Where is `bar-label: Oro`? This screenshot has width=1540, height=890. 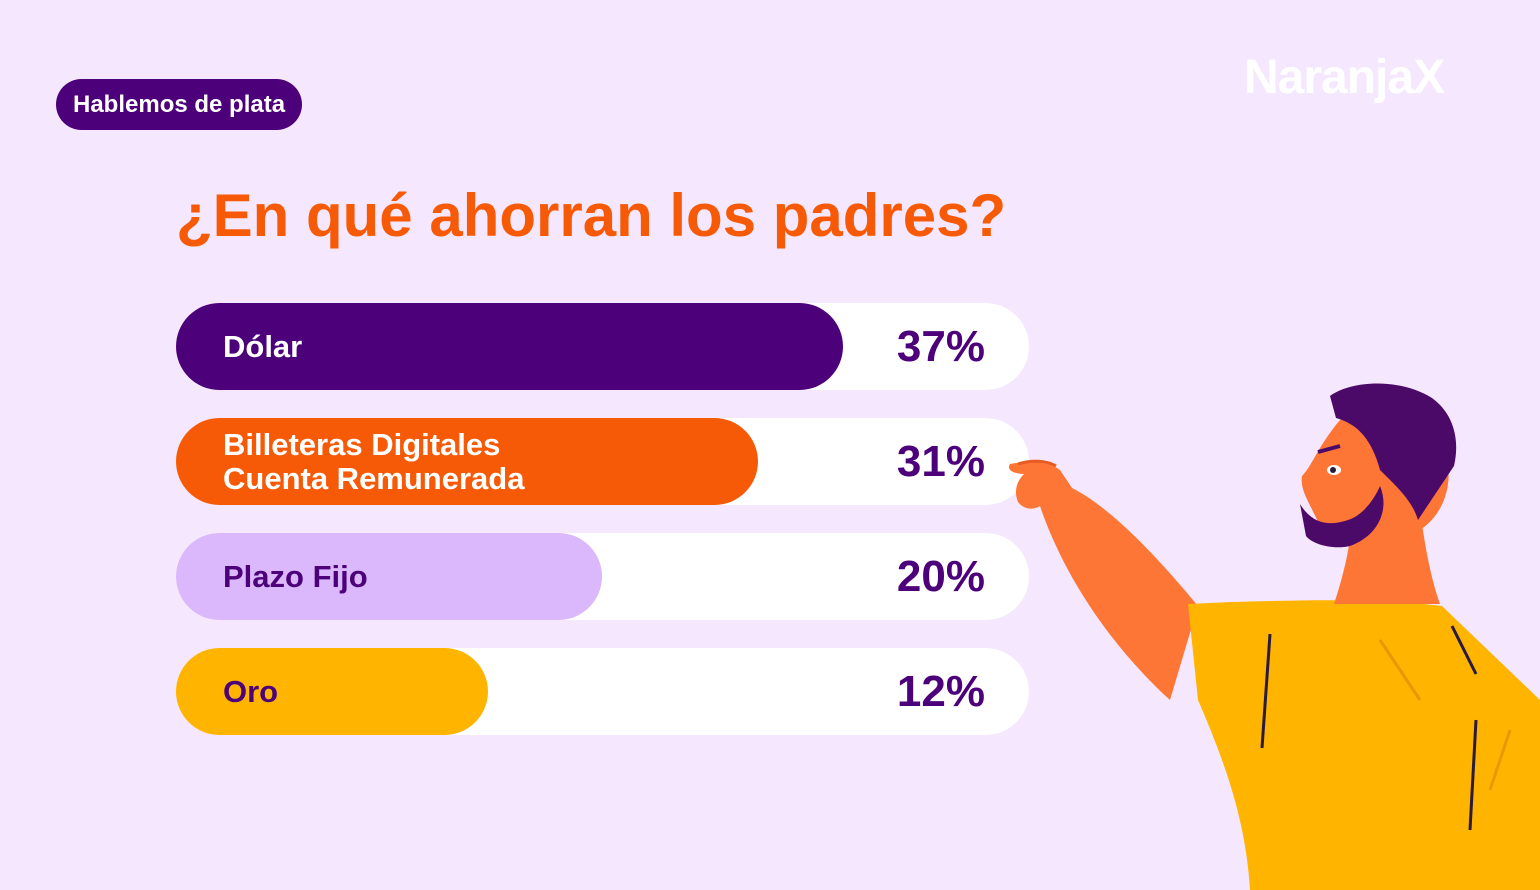 bar-label: Oro is located at coordinates (250, 691).